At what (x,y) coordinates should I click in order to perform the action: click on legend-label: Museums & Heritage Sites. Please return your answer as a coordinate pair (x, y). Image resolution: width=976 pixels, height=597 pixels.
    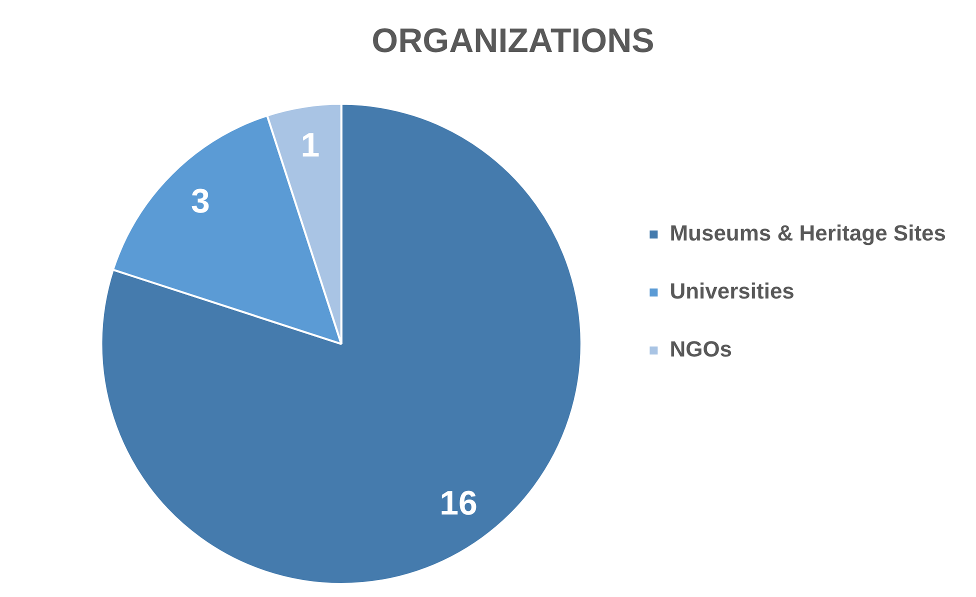
    Looking at the image, I should click on (808, 233).